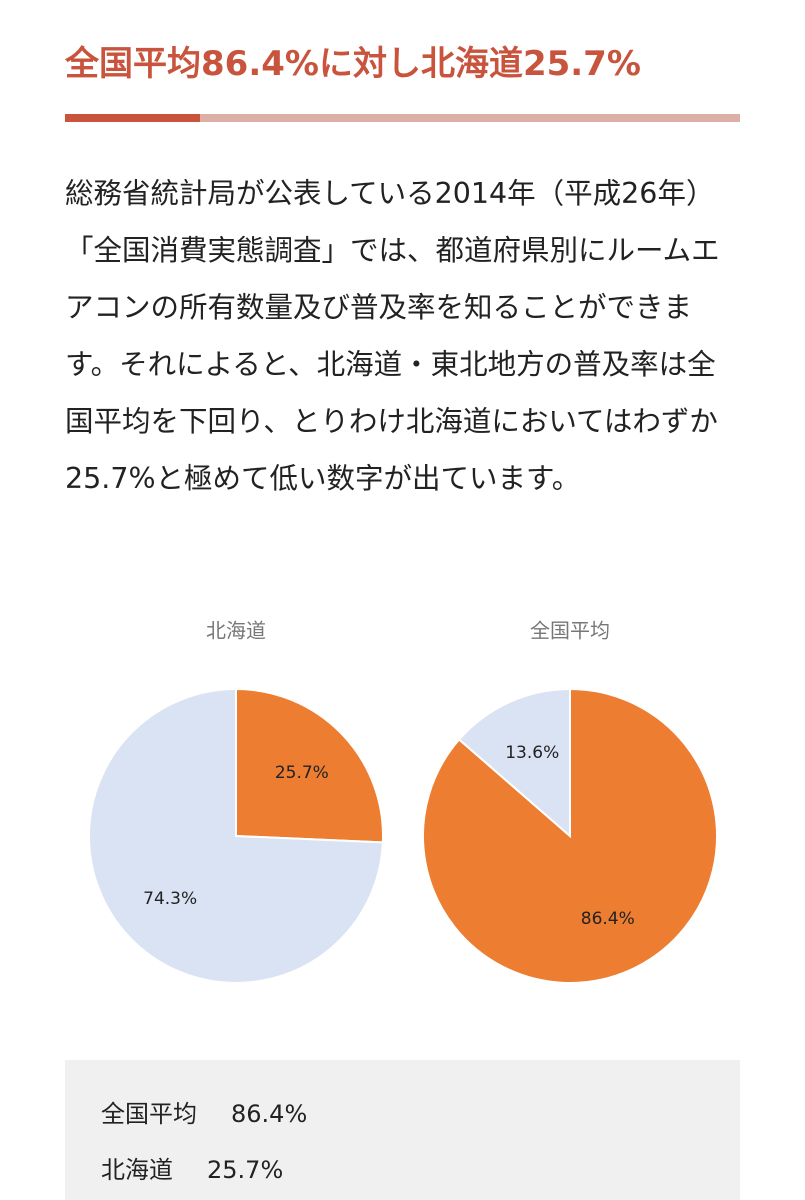 The height and width of the screenshot is (1200, 805). Describe the element at coordinates (149, 1114) in the screenshot. I see `summary-label: 全国平均` at that location.